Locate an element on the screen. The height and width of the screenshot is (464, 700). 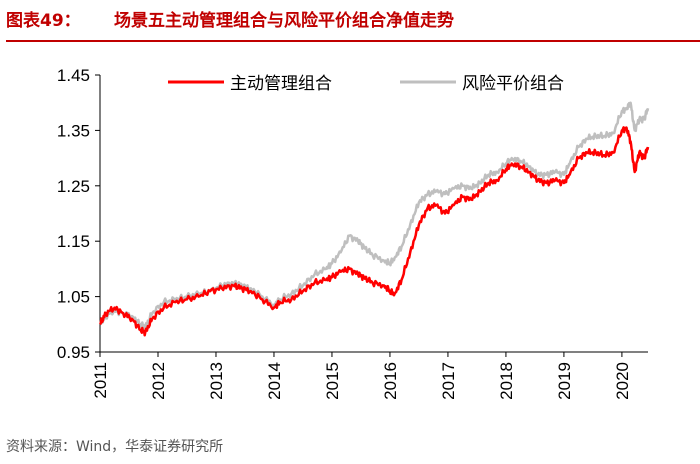
x-tick-label: 2017 is located at coordinates (448, 381).